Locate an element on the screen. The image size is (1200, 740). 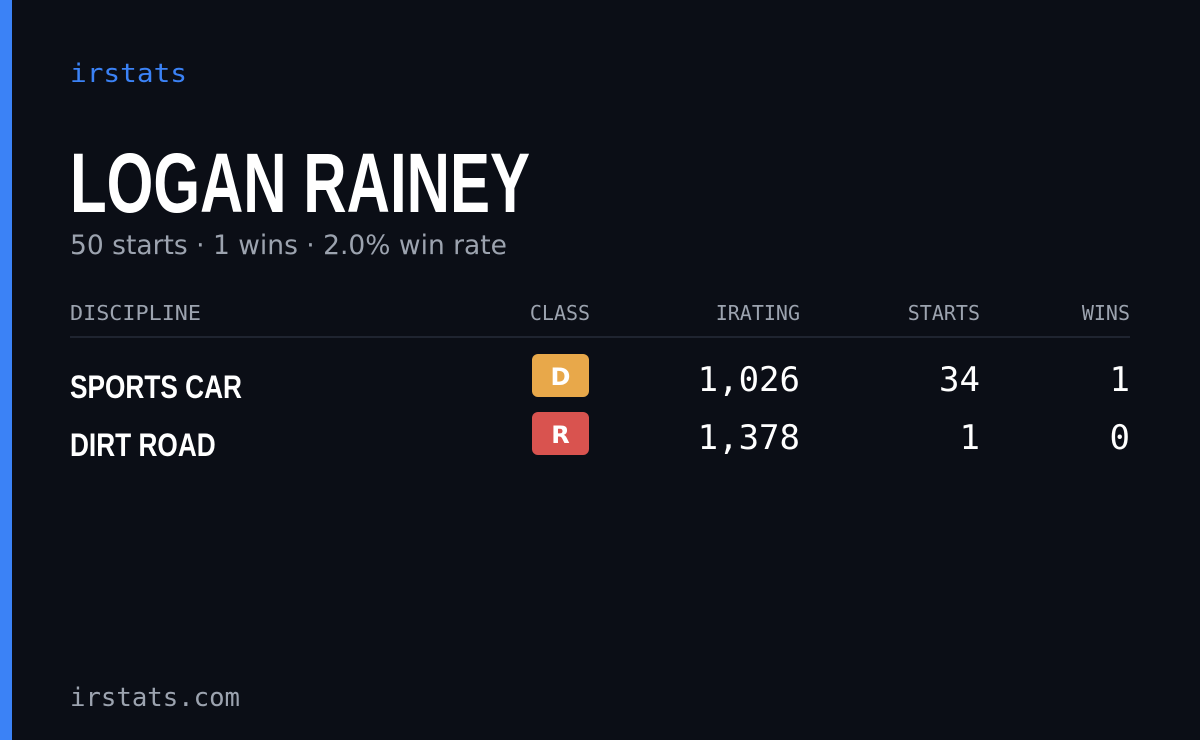
class-letter: D is located at coordinates (561, 377).